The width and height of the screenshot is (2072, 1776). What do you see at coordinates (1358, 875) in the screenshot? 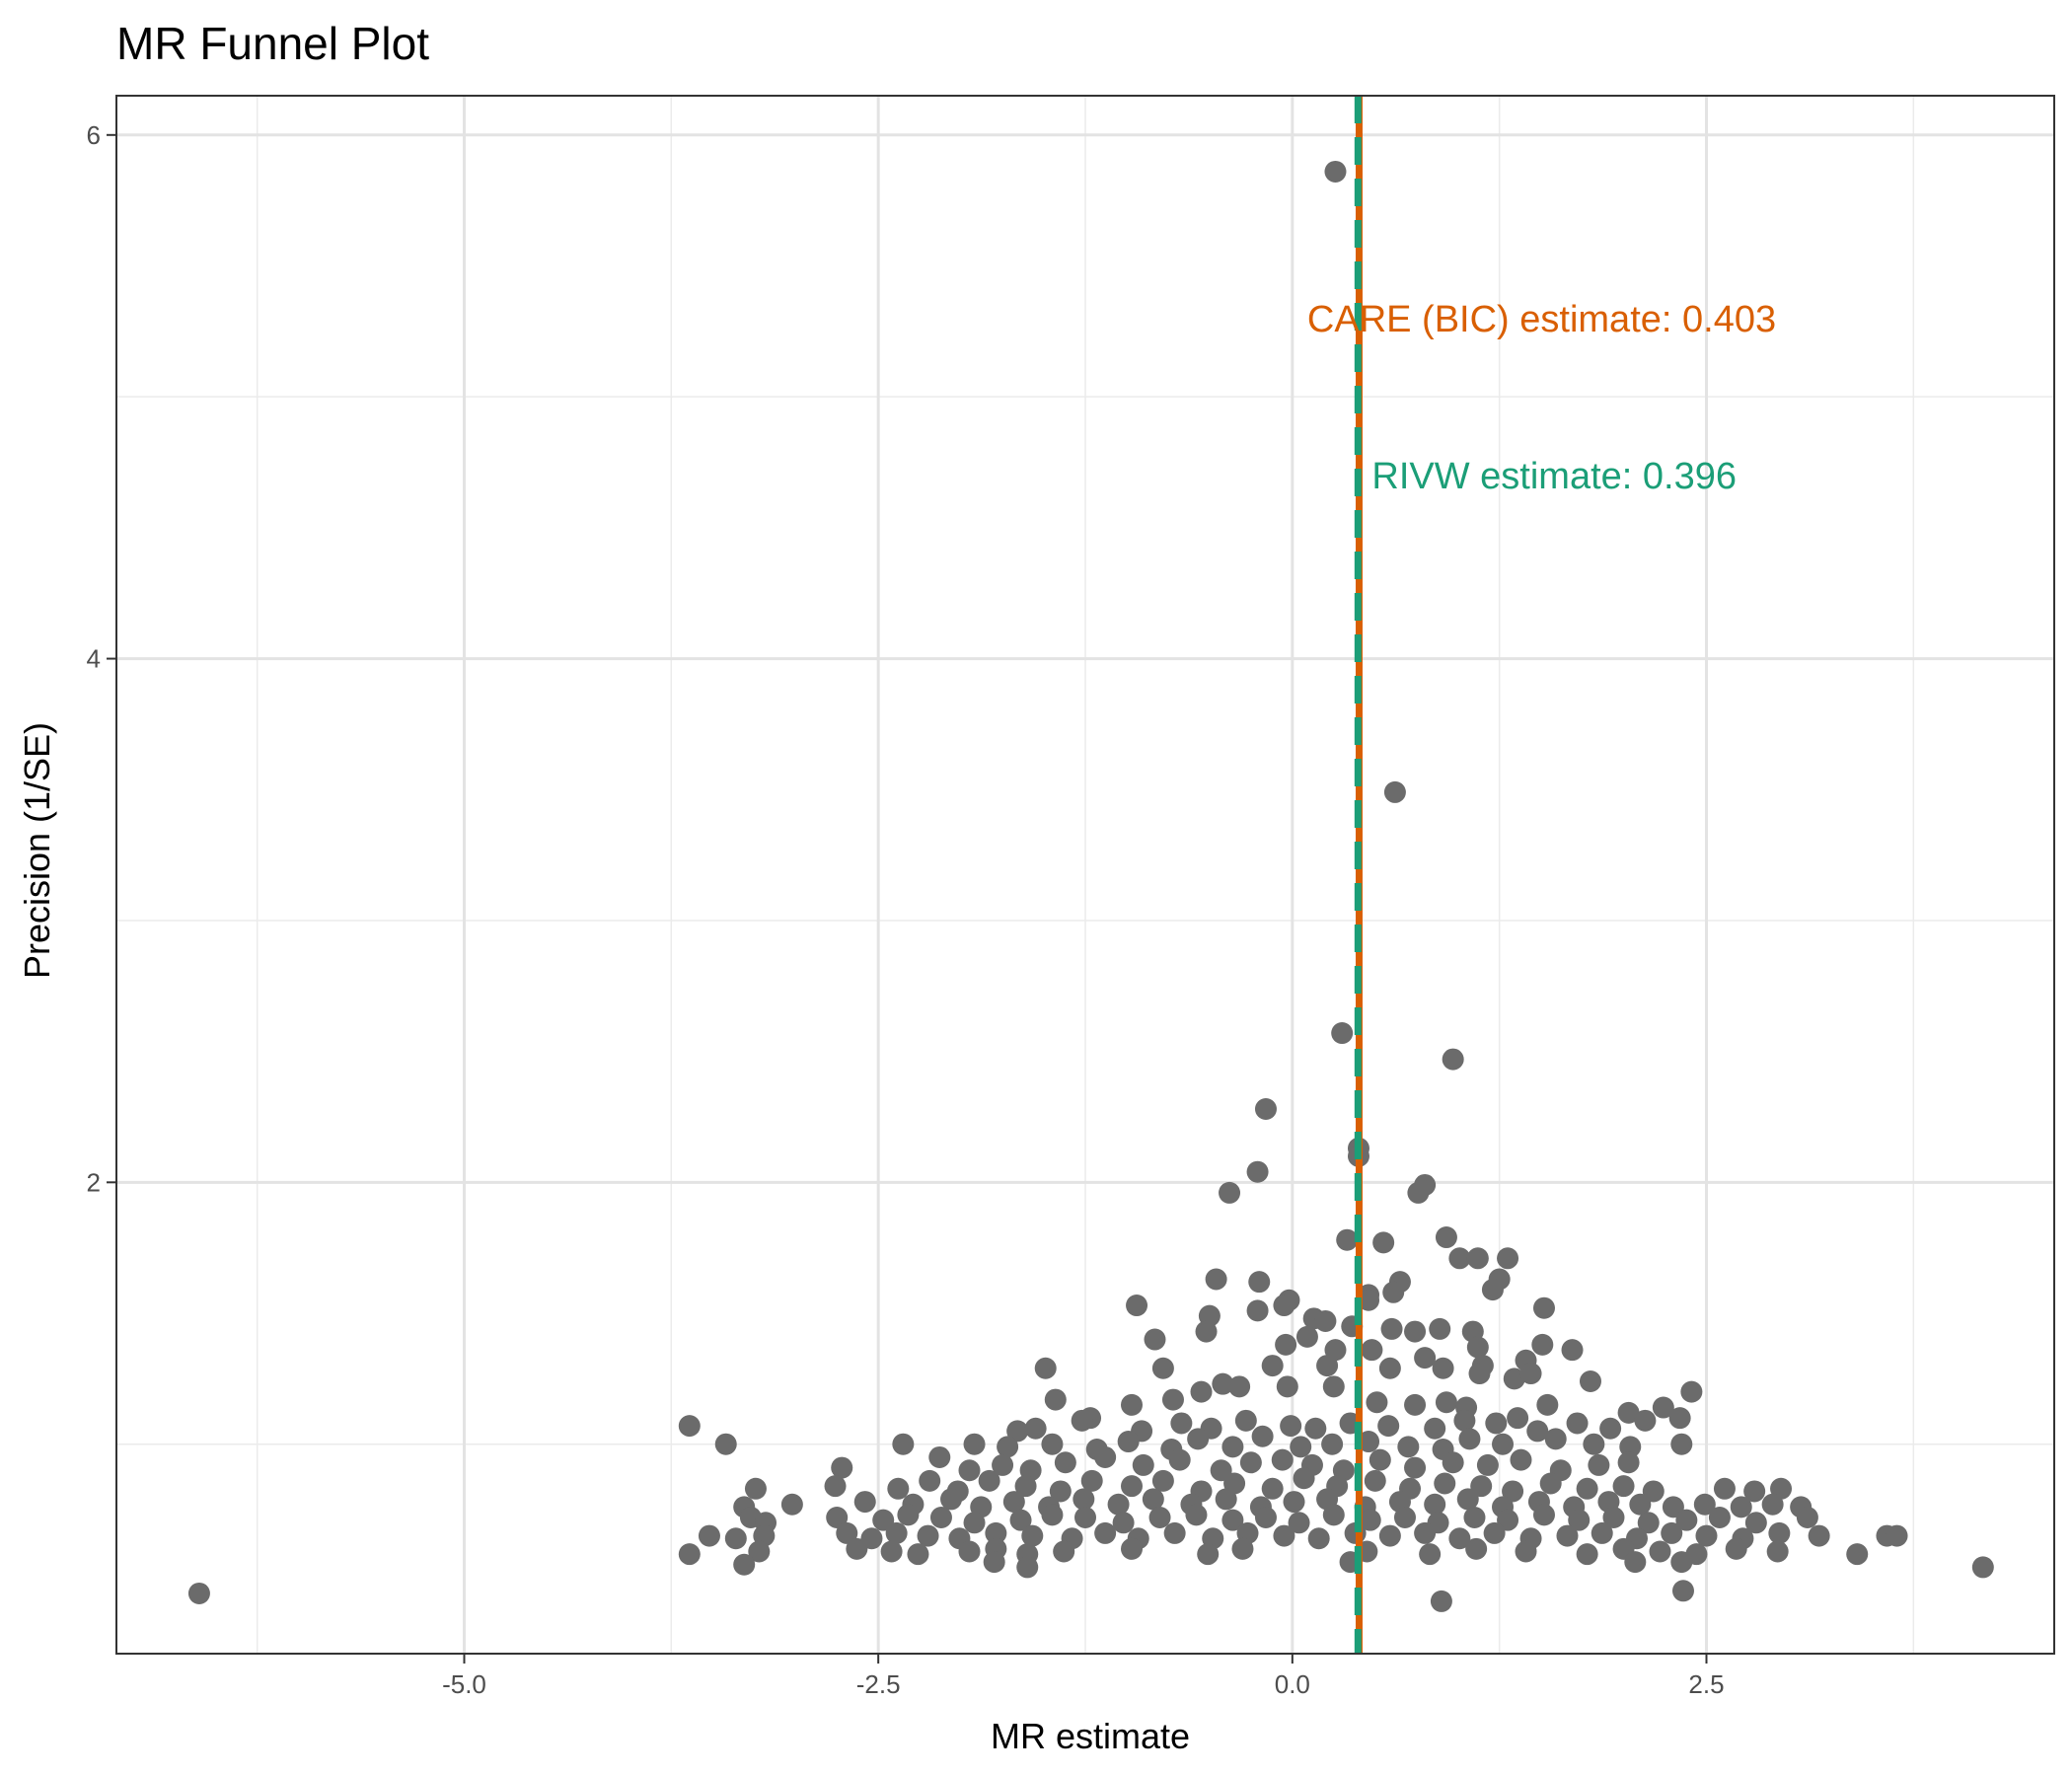
I see `reference-lines` at bounding box center [1358, 875].